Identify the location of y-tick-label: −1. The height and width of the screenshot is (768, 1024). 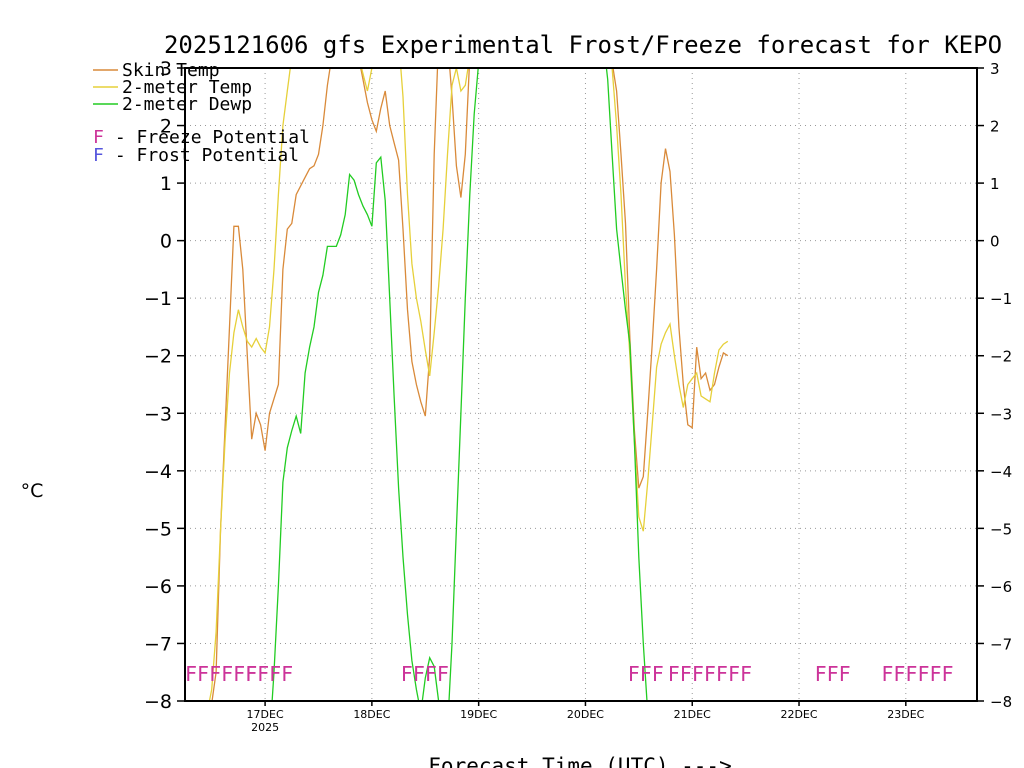
(158, 299).